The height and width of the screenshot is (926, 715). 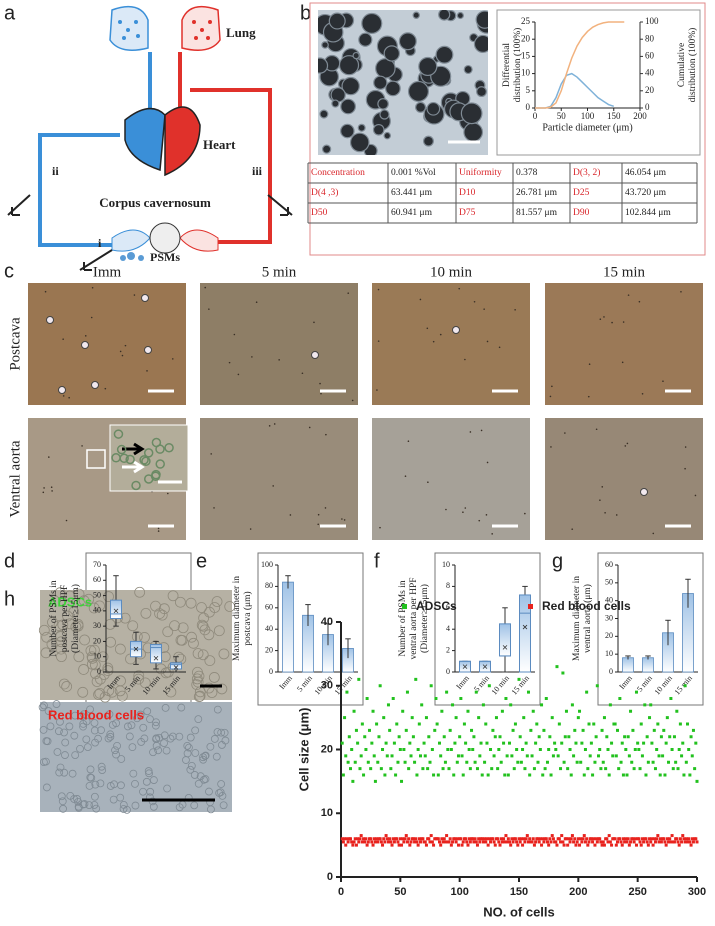 I want to click on image-label: Red blood cells, so click(x=96, y=714).